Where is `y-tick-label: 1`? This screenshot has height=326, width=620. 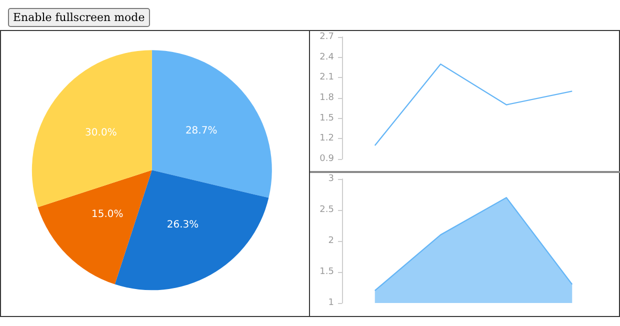 y-tick-label: 1 is located at coordinates (331, 303).